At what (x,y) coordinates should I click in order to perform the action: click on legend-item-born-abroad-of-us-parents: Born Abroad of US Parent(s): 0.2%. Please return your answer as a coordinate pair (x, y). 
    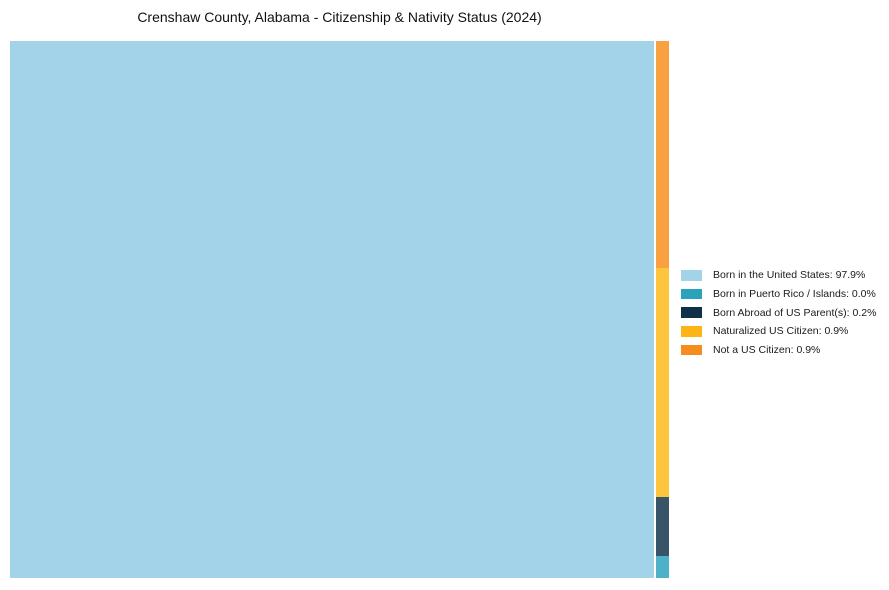
    Looking at the image, I should click on (778, 312).